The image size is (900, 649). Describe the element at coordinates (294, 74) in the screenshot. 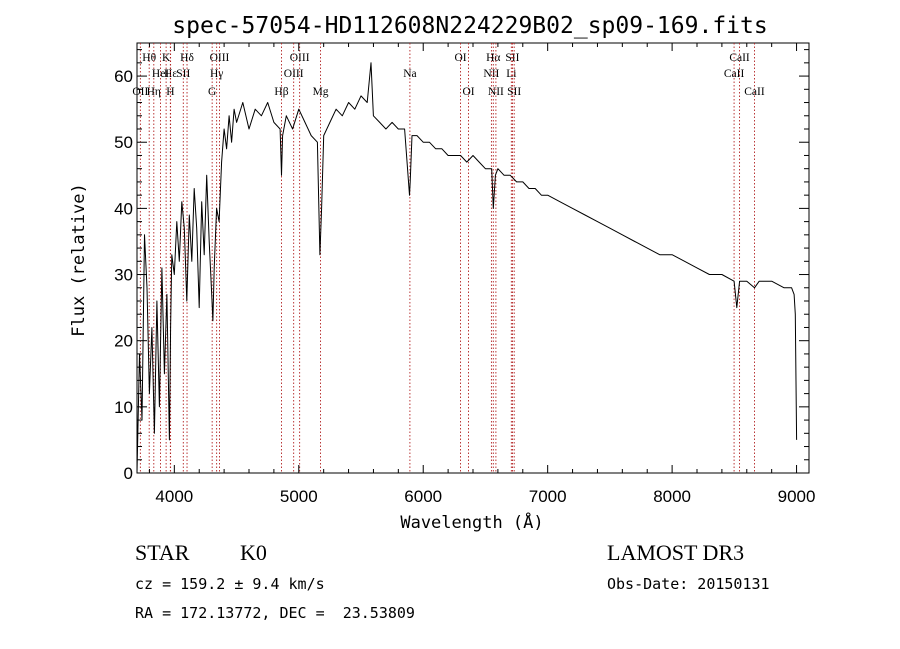

I see `line-marker-label-13: OIII` at that location.